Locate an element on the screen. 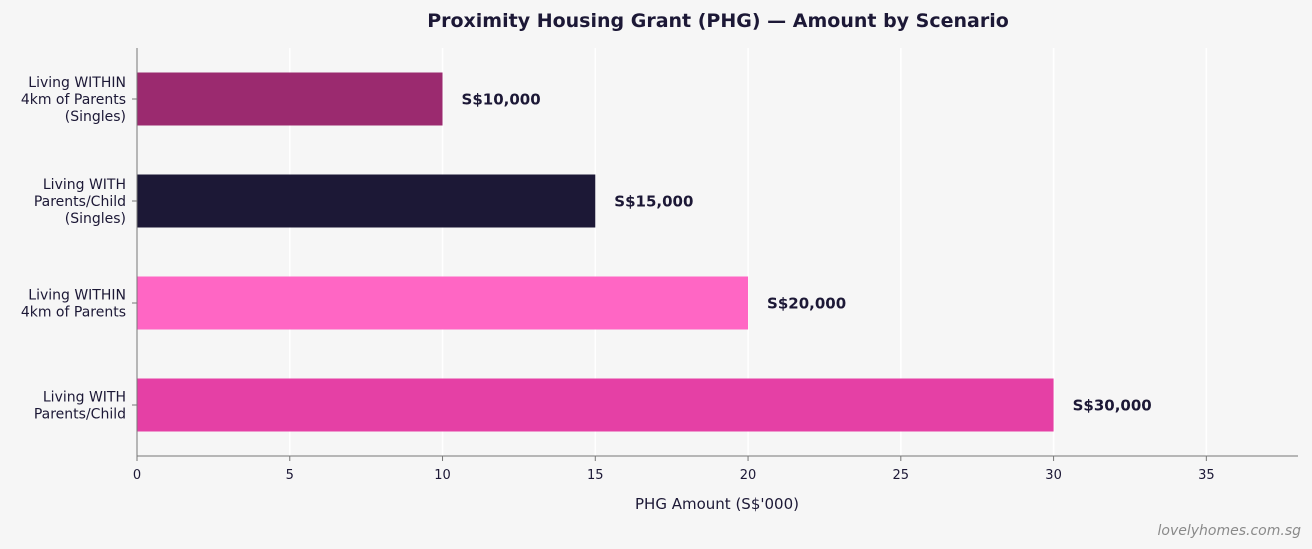 This screenshot has width=1312, height=549. bar-value-label: S$10,000 is located at coordinates (501, 100).